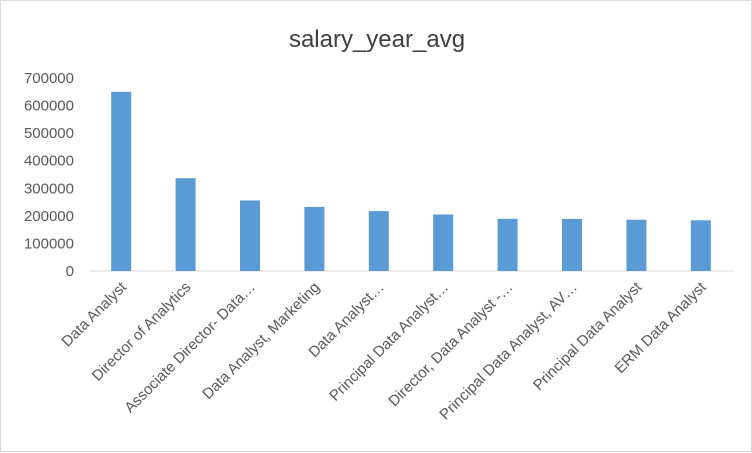 The width and height of the screenshot is (752, 453). Describe the element at coordinates (94, 314) in the screenshot. I see `x-category-label: Data Analyst` at that location.